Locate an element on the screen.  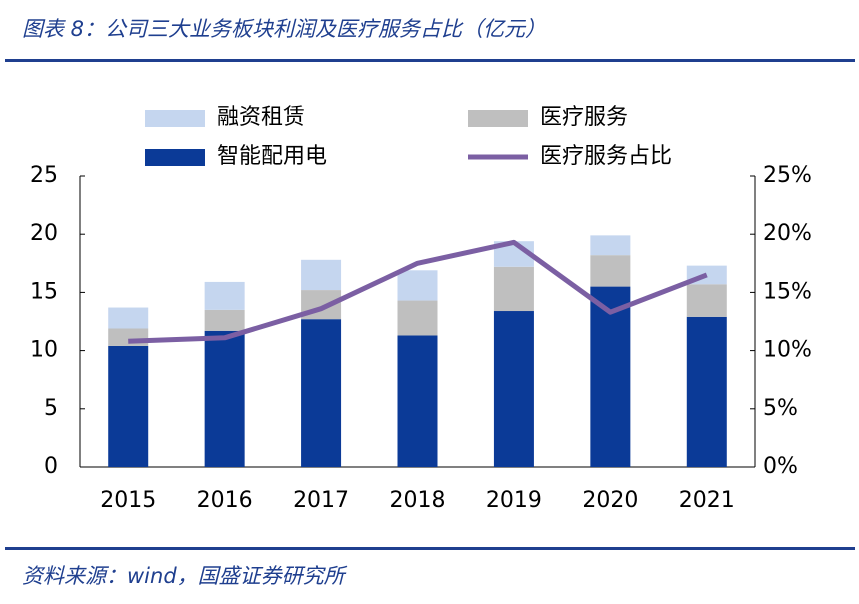
x-tick-label: 2021 is located at coordinates (707, 500).